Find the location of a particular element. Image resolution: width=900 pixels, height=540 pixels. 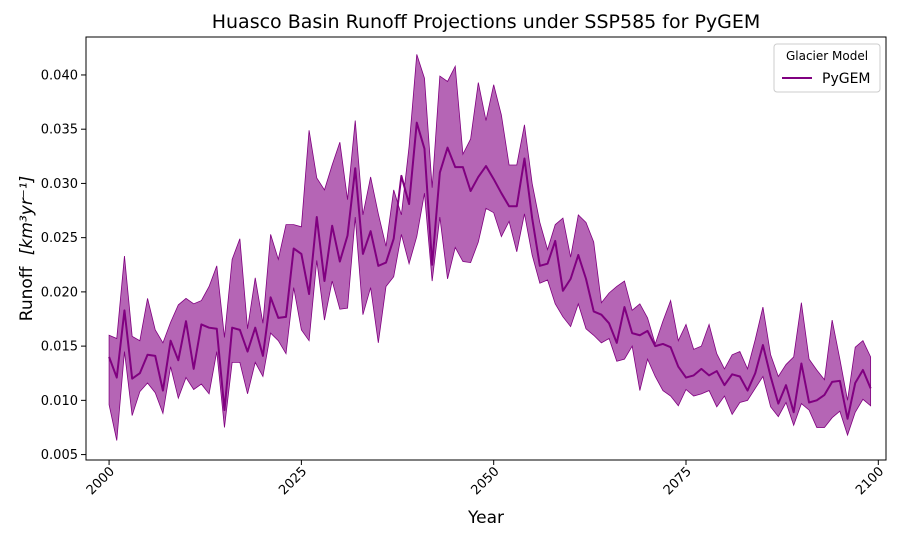

y-tick-label: 0.030 is located at coordinates (59, 184).